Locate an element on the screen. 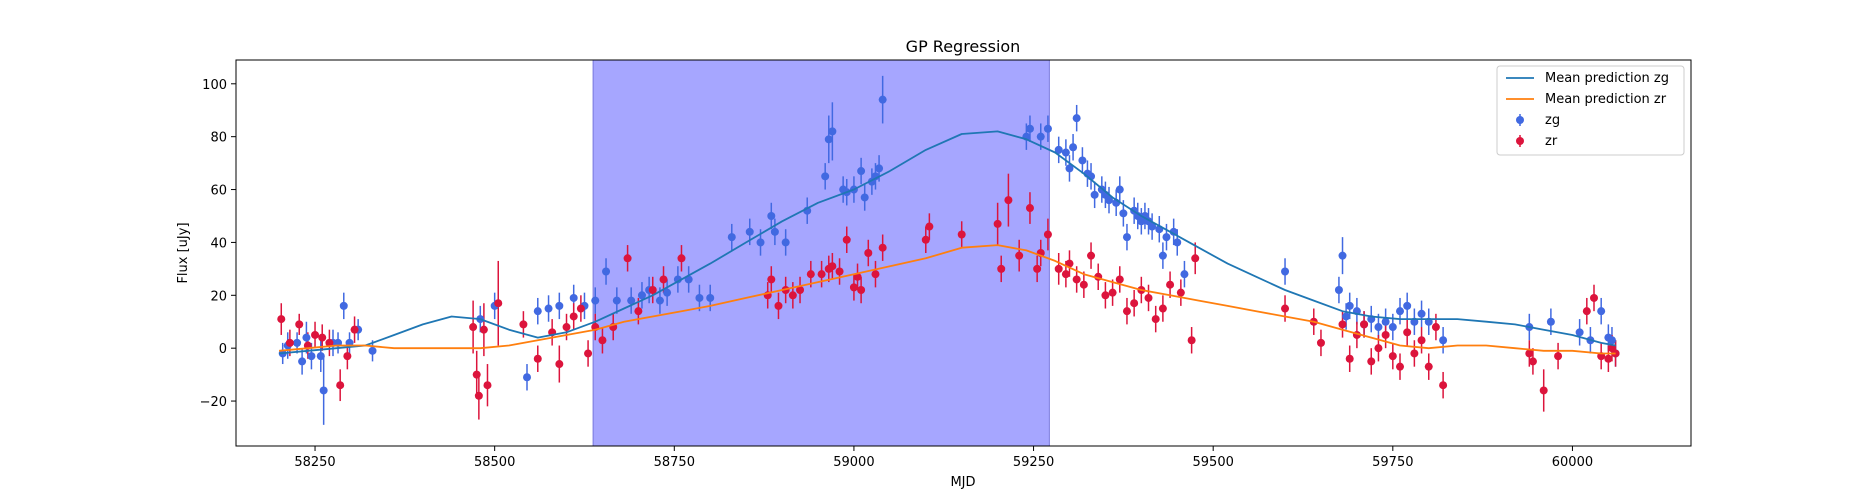 This screenshot has width=1875, height=500. legend-marker is located at coordinates (1520, 120).